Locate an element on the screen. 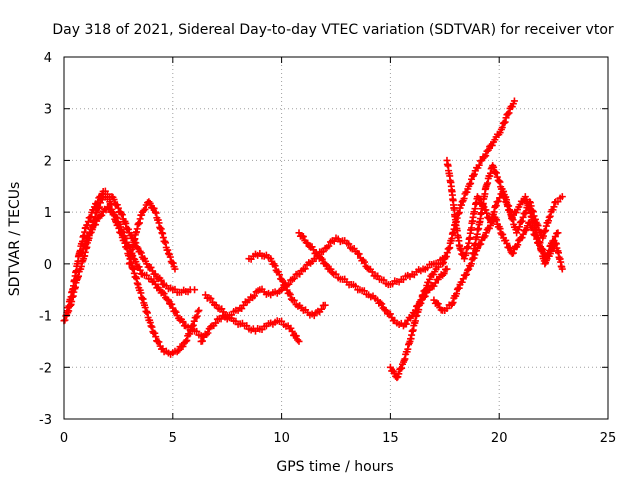  y-tick-label: -2 is located at coordinates (45, 368).